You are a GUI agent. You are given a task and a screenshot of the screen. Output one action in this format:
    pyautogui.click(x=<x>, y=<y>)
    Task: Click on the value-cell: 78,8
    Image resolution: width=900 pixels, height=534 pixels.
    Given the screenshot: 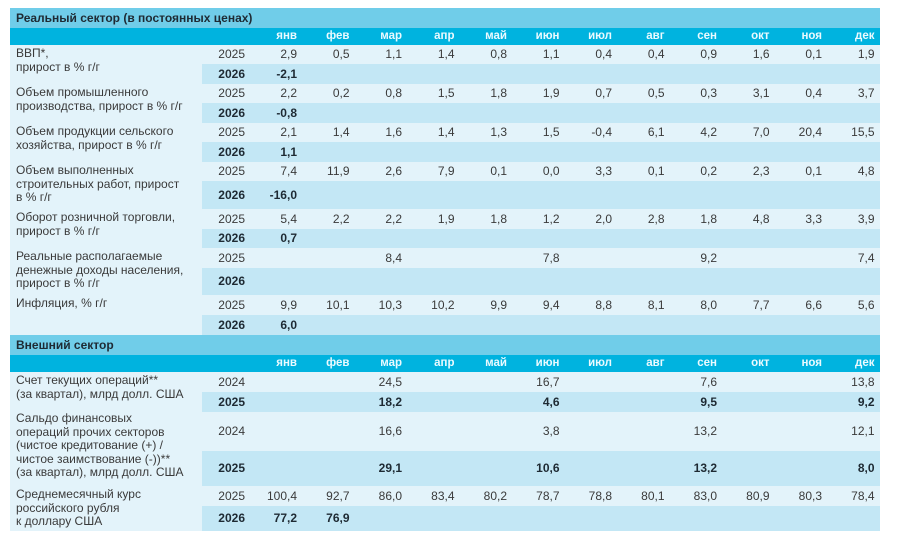 What is the action you would take?
    pyautogui.click(x=600, y=496)
    